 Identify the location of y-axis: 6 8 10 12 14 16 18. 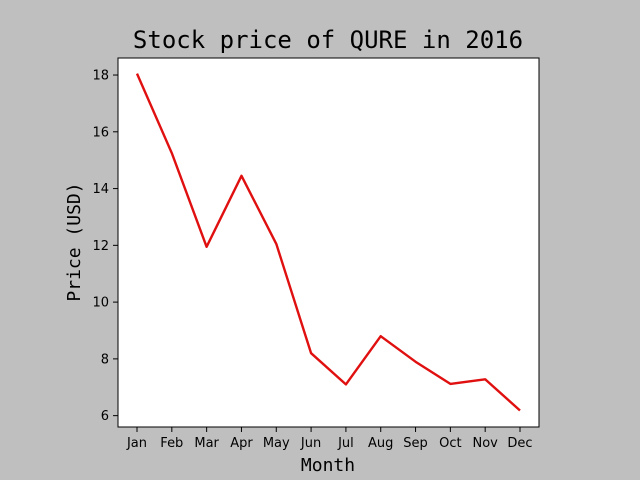
(105, 246).